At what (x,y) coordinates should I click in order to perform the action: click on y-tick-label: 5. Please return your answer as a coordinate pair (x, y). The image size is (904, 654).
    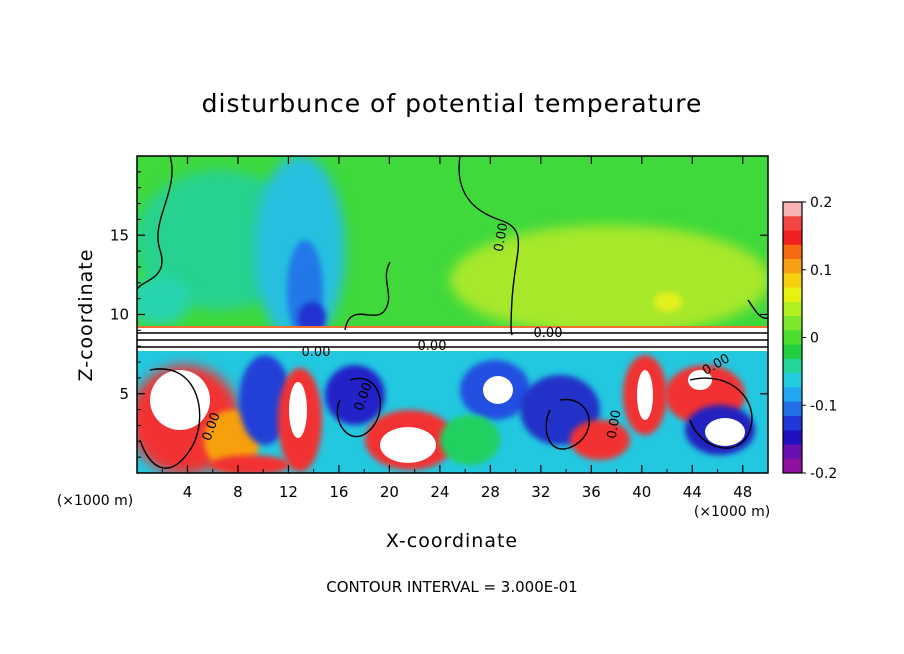
    Looking at the image, I should click on (124, 394).